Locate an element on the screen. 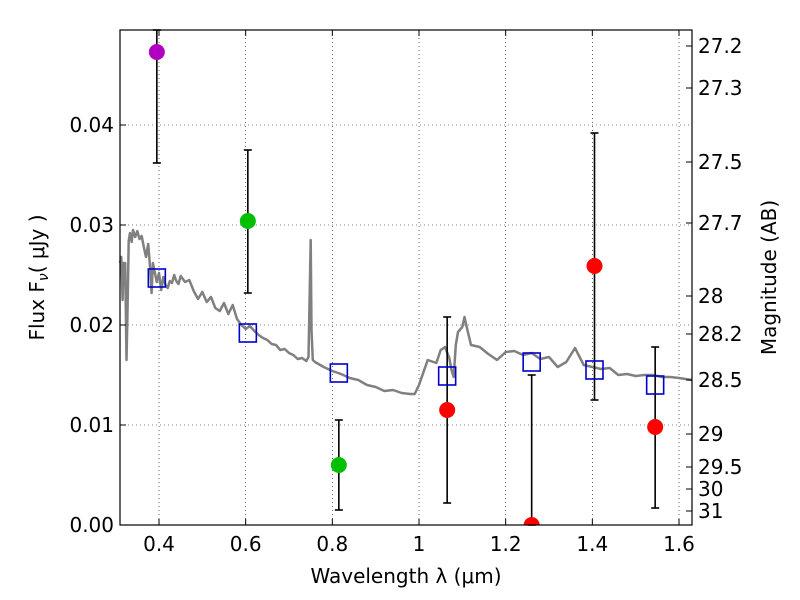 This screenshot has width=800, height=600. y-axis-label: Flux Fν( μJy ) is located at coordinates (38, 277).